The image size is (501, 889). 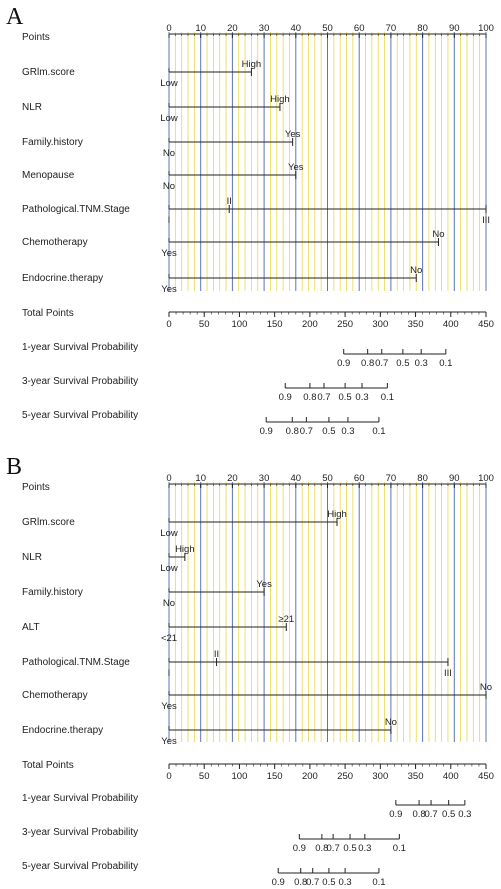 What do you see at coordinates (286, 619) in the screenshot?
I see `predictor-level-label: ≥21` at bounding box center [286, 619].